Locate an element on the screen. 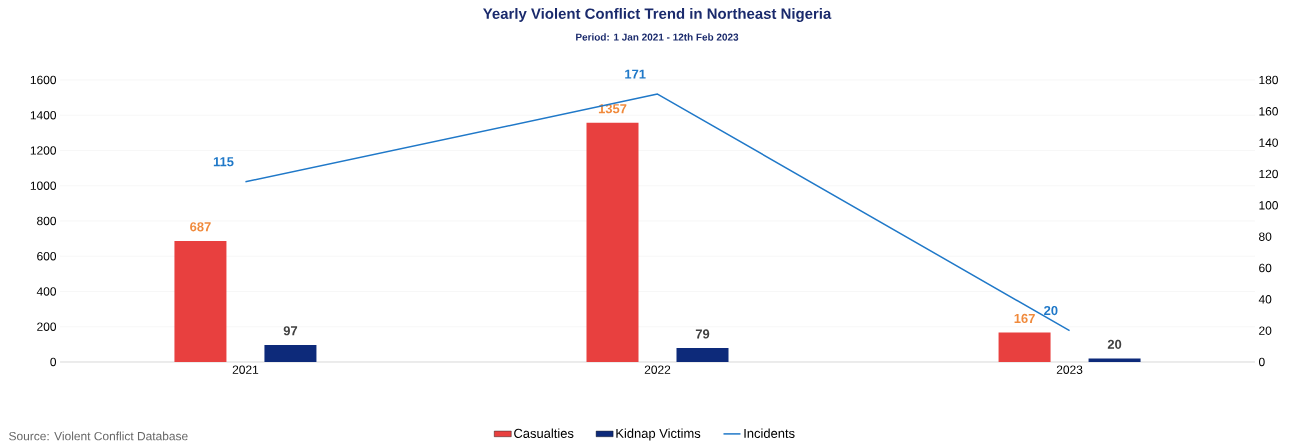 This screenshot has width=1315, height=448. y2-tick-label: 0 is located at coordinates (1261, 362).